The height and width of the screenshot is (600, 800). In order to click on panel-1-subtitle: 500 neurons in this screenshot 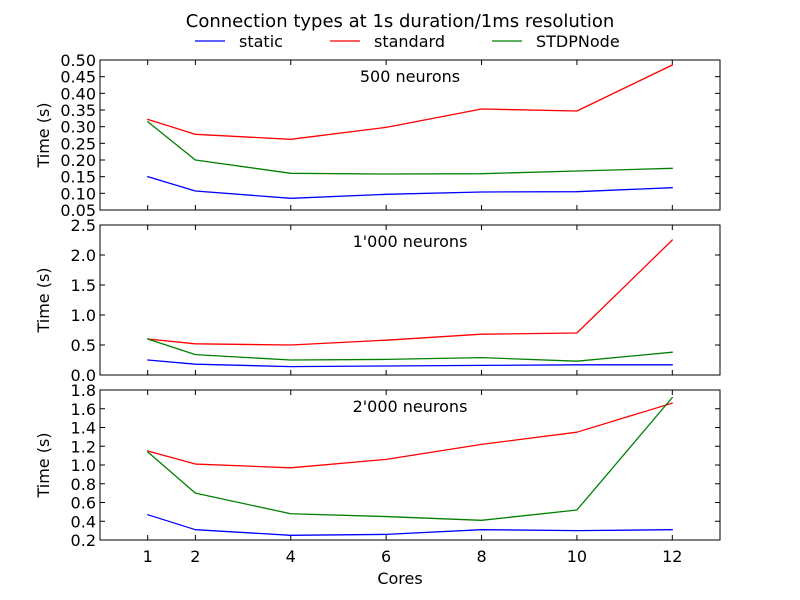, I will do `click(410, 76)`.